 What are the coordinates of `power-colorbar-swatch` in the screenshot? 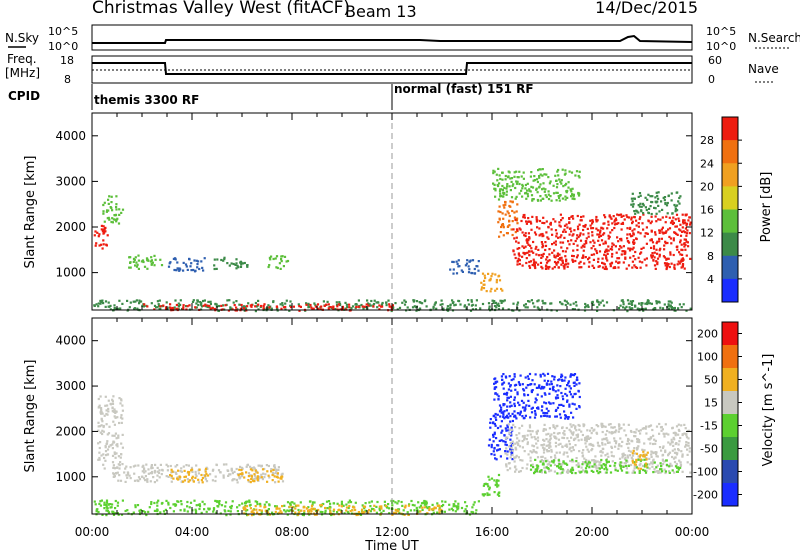 It's located at (730, 221).